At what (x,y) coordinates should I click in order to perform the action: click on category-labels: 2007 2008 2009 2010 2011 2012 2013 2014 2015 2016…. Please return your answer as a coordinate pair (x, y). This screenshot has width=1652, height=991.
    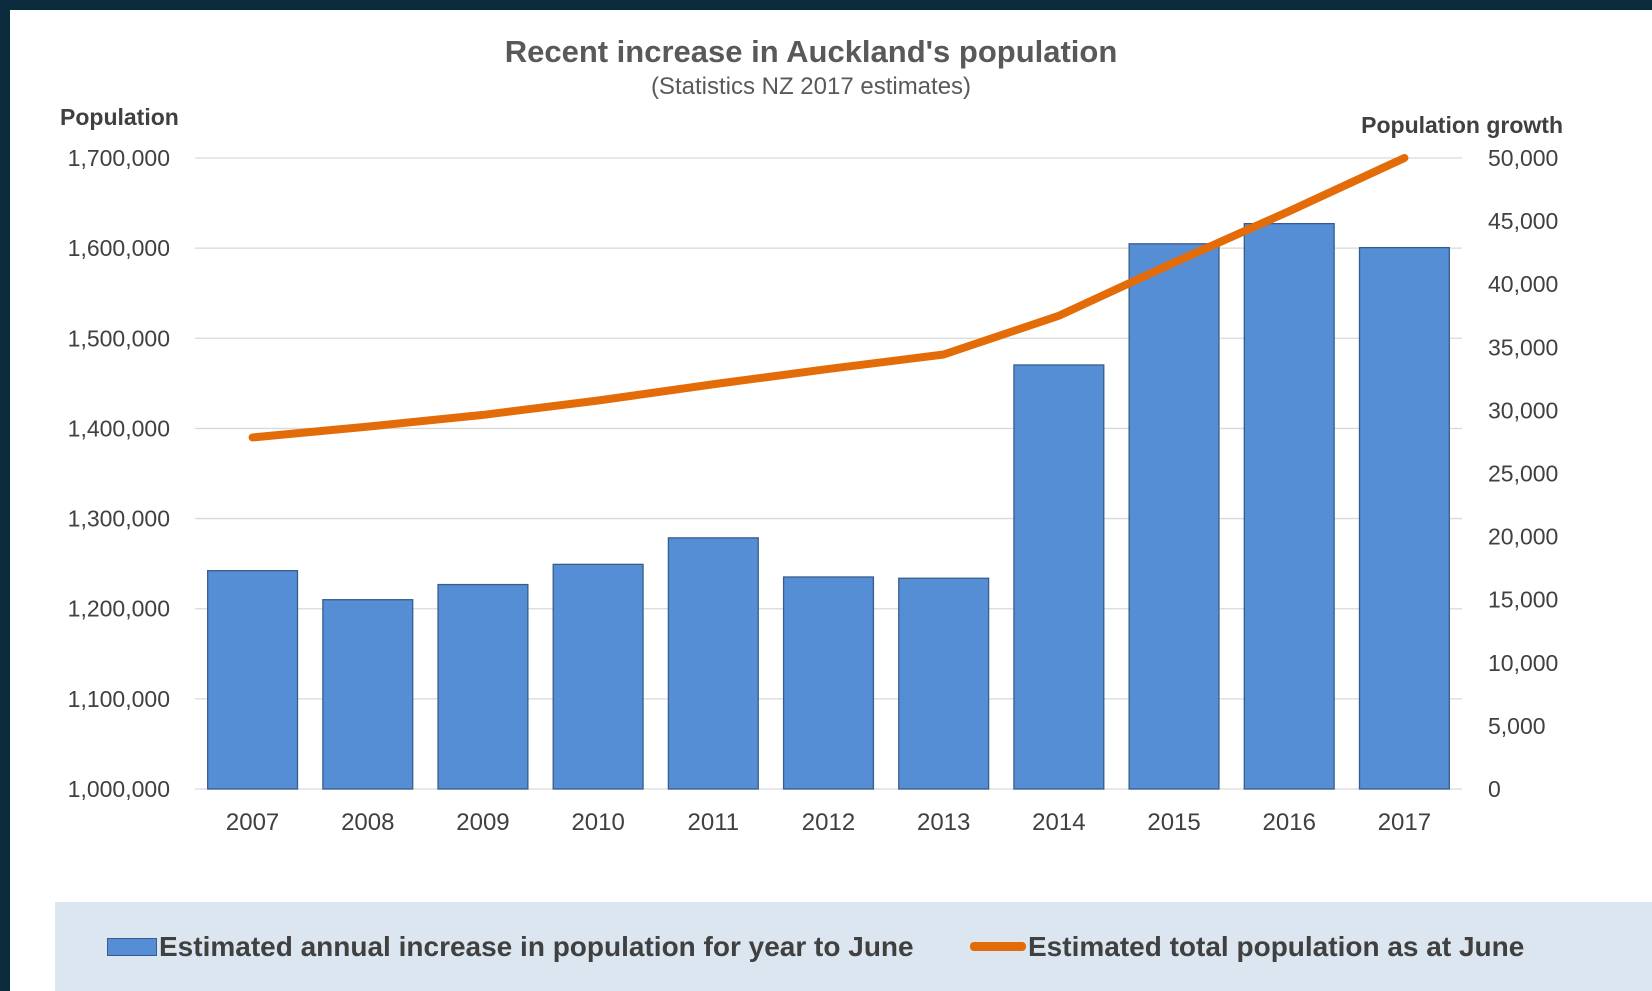
    Looking at the image, I should click on (828, 822).